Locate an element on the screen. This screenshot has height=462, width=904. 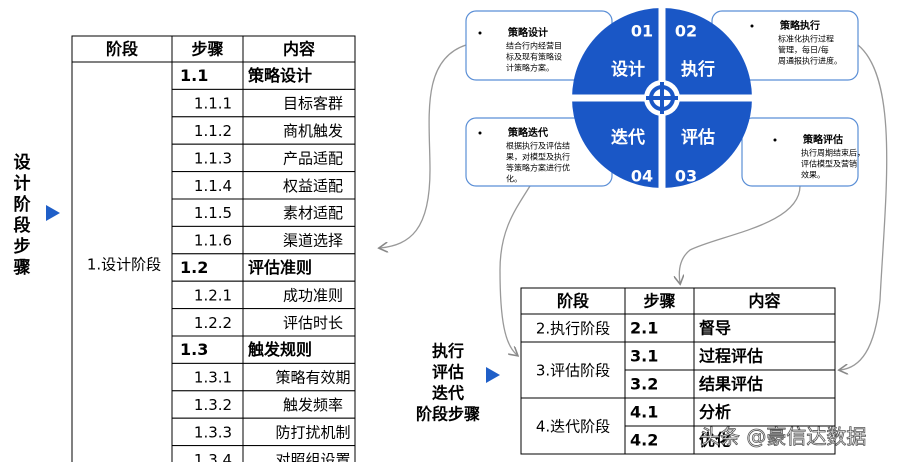
content: 对照组设置 is located at coordinates (312, 456).